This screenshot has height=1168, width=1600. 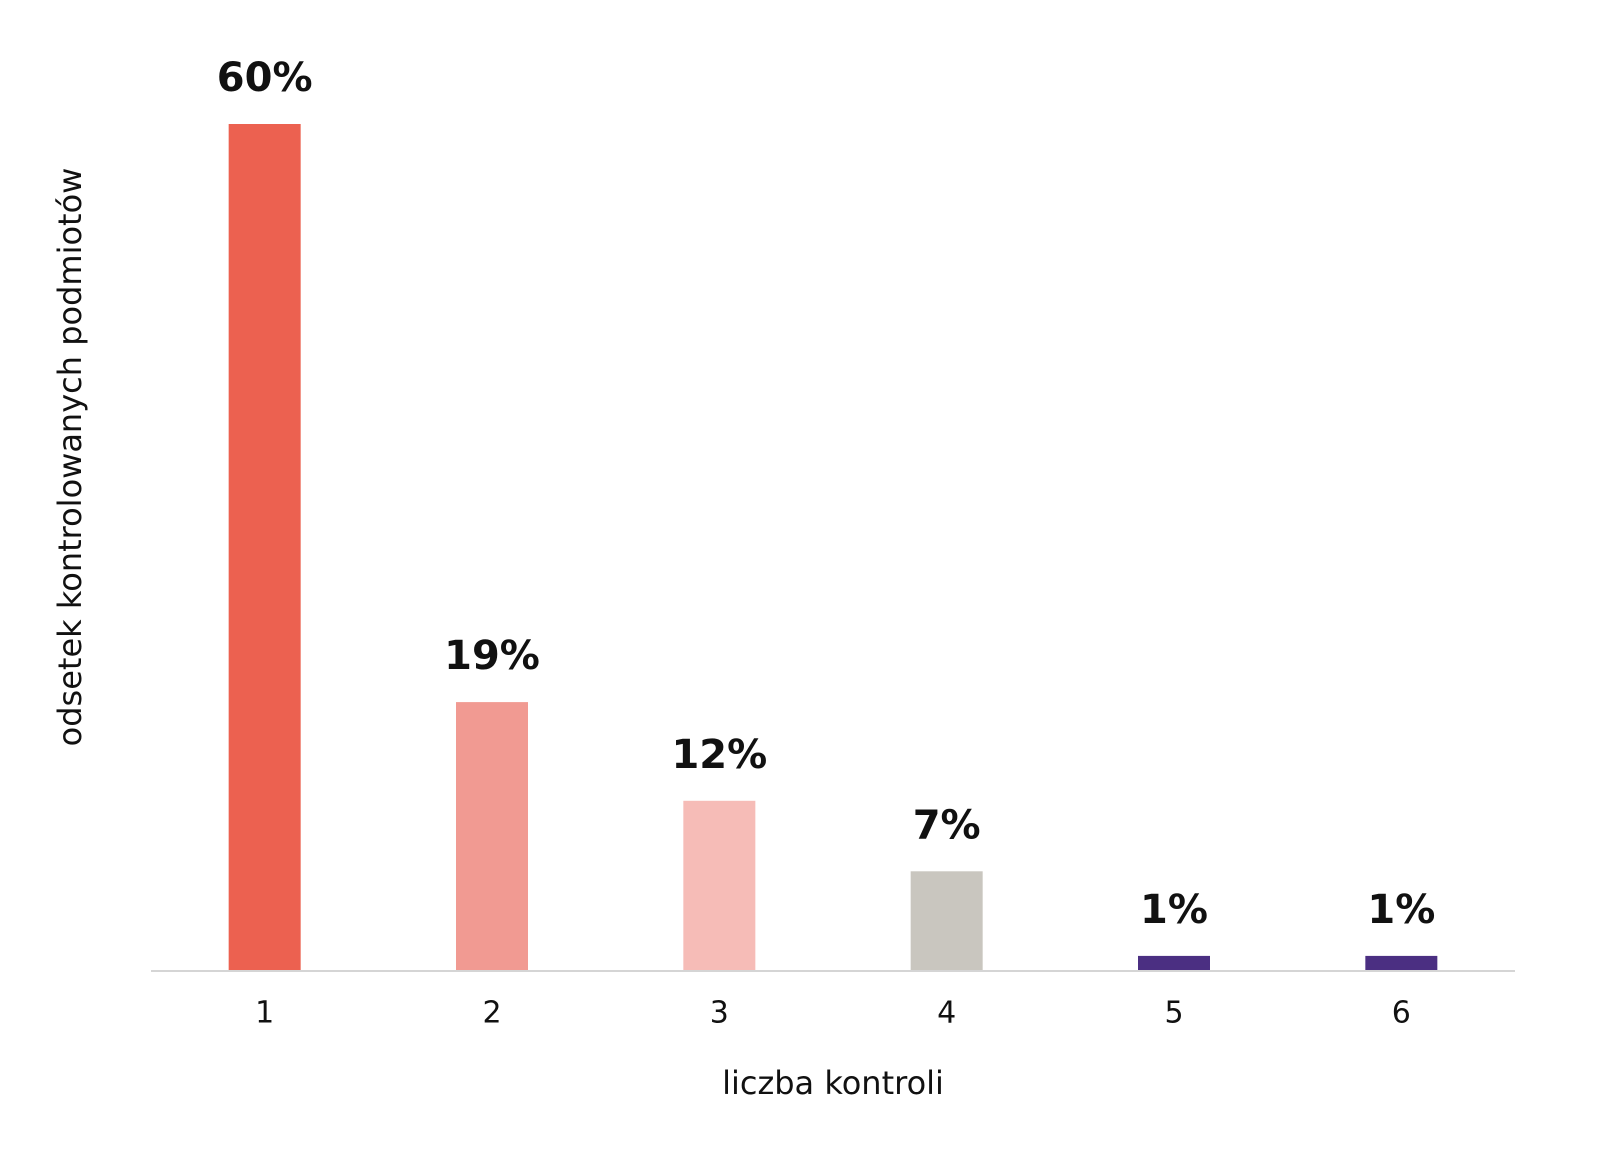 What do you see at coordinates (947, 825) in the screenshot?
I see `value-label: 7%` at bounding box center [947, 825].